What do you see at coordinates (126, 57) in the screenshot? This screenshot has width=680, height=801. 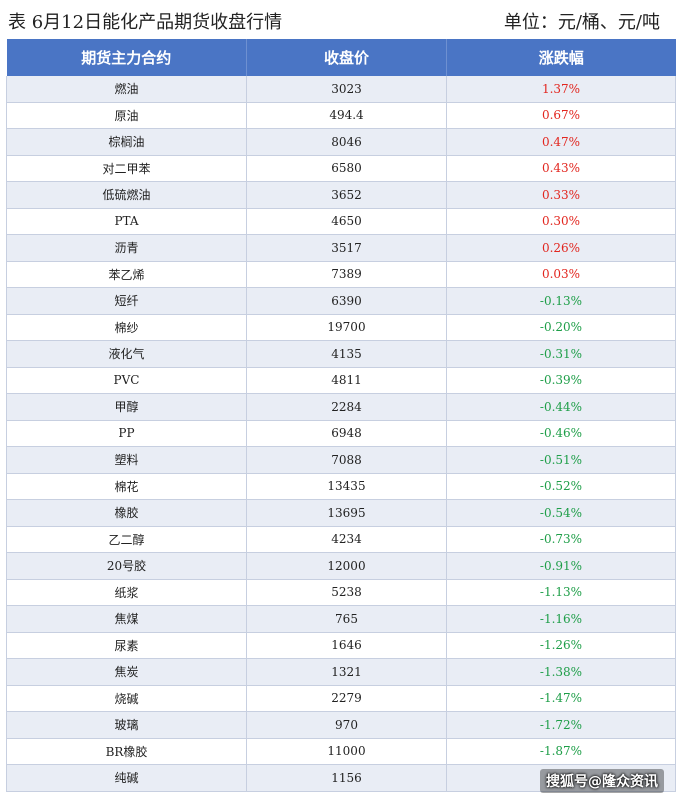 I see `column-header-contract: 期货主力合约` at bounding box center [126, 57].